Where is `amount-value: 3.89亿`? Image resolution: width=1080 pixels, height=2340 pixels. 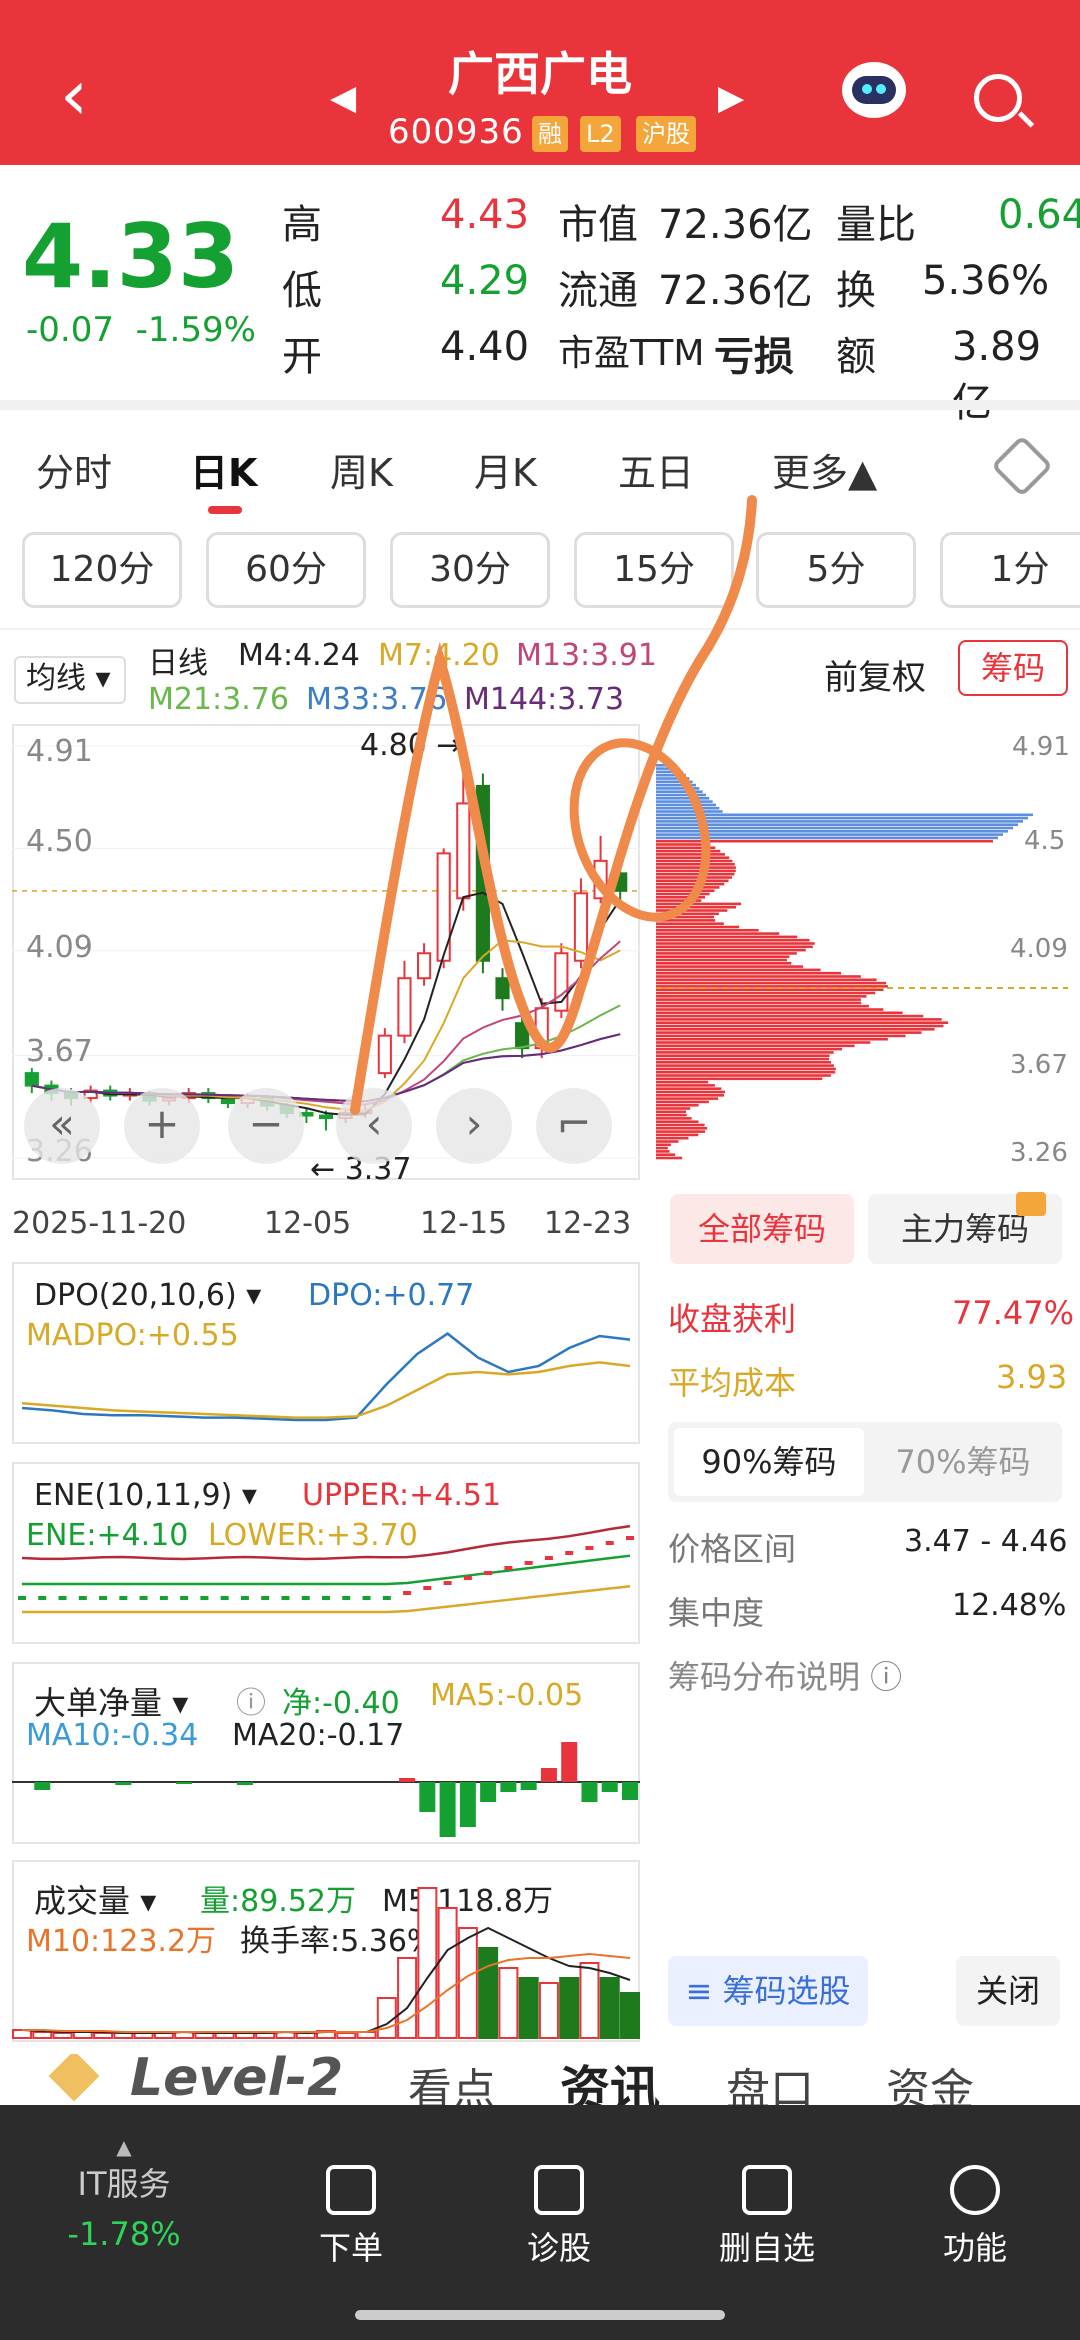
amount-value: 3.89亿 is located at coordinates (997, 375).